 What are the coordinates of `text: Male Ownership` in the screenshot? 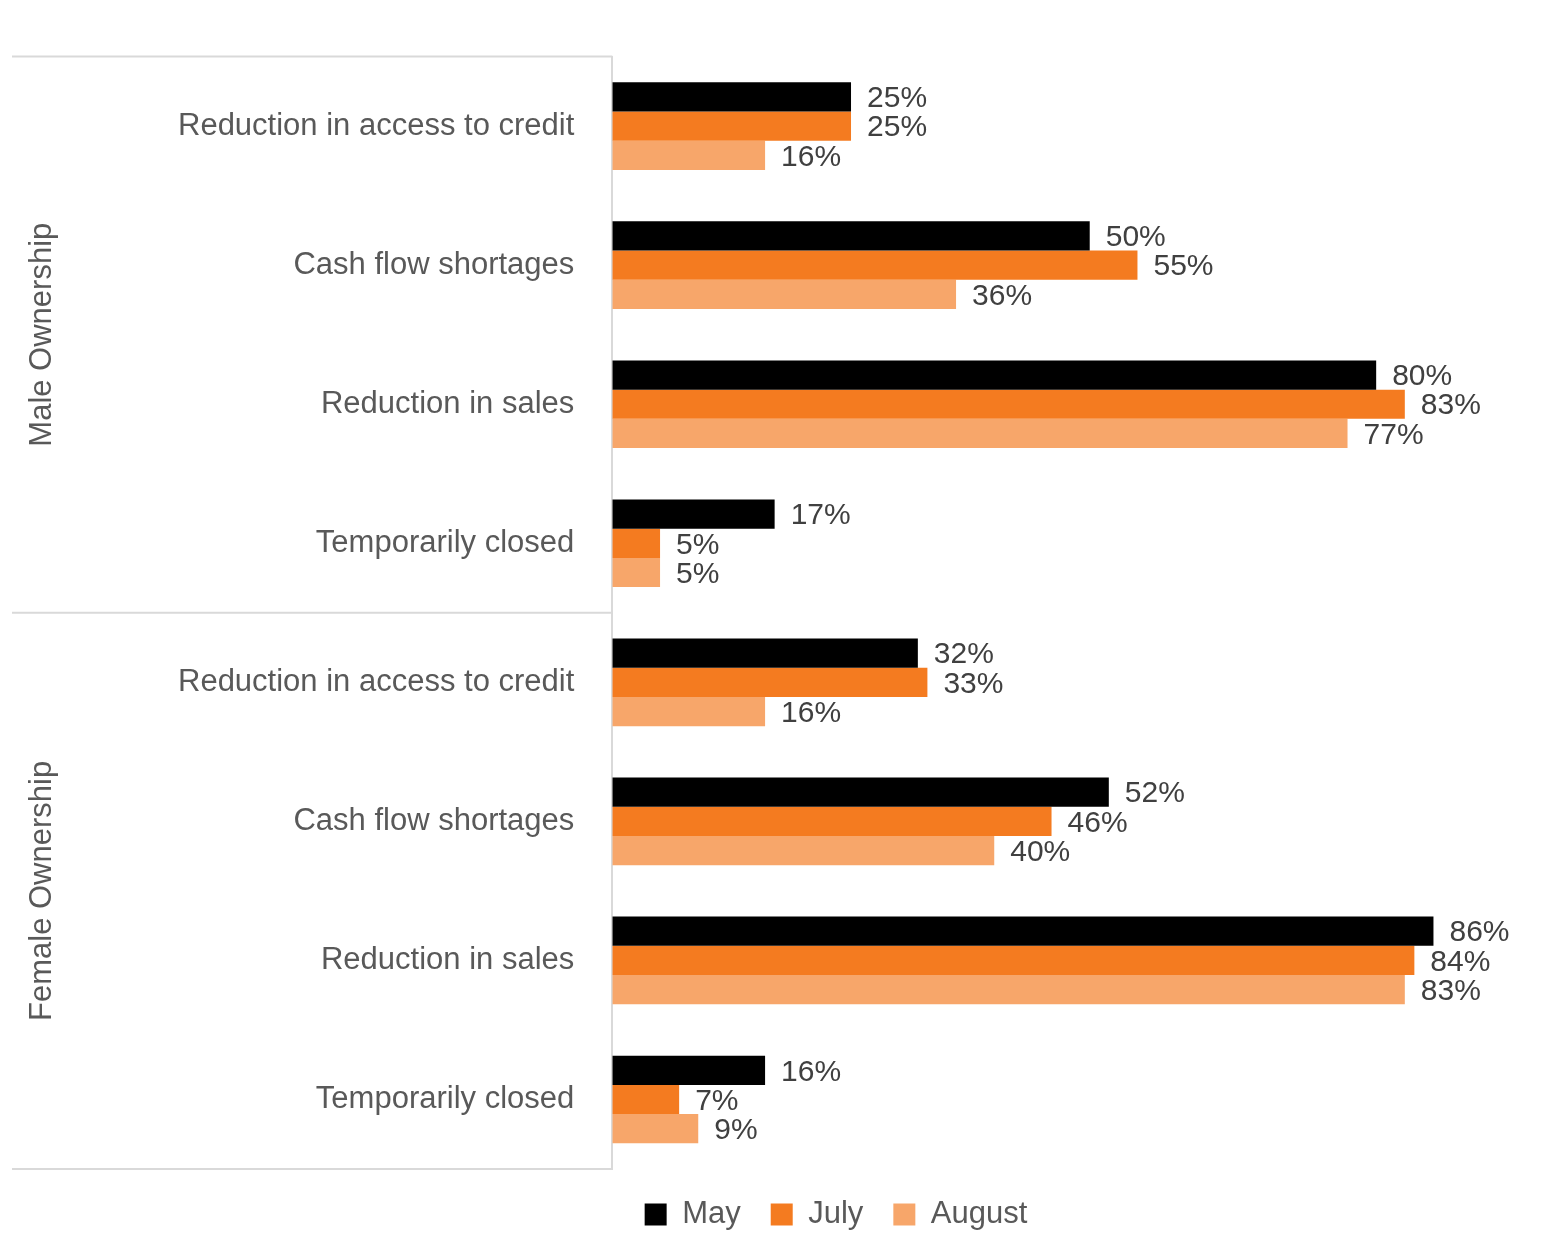 It's located at (40, 334).